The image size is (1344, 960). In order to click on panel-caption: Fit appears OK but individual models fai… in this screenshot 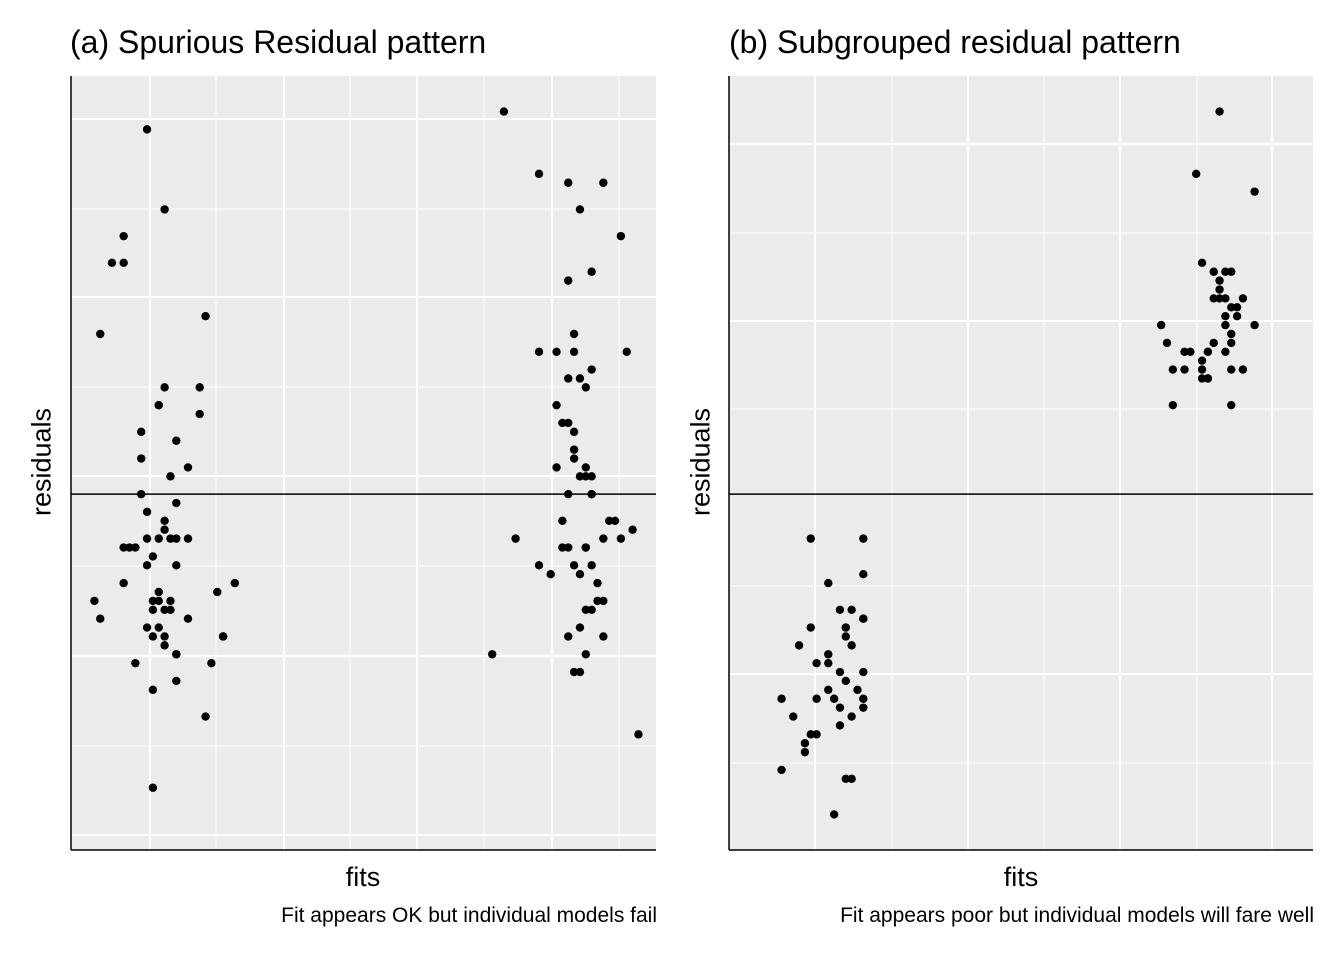, I will do `click(469, 915)`.